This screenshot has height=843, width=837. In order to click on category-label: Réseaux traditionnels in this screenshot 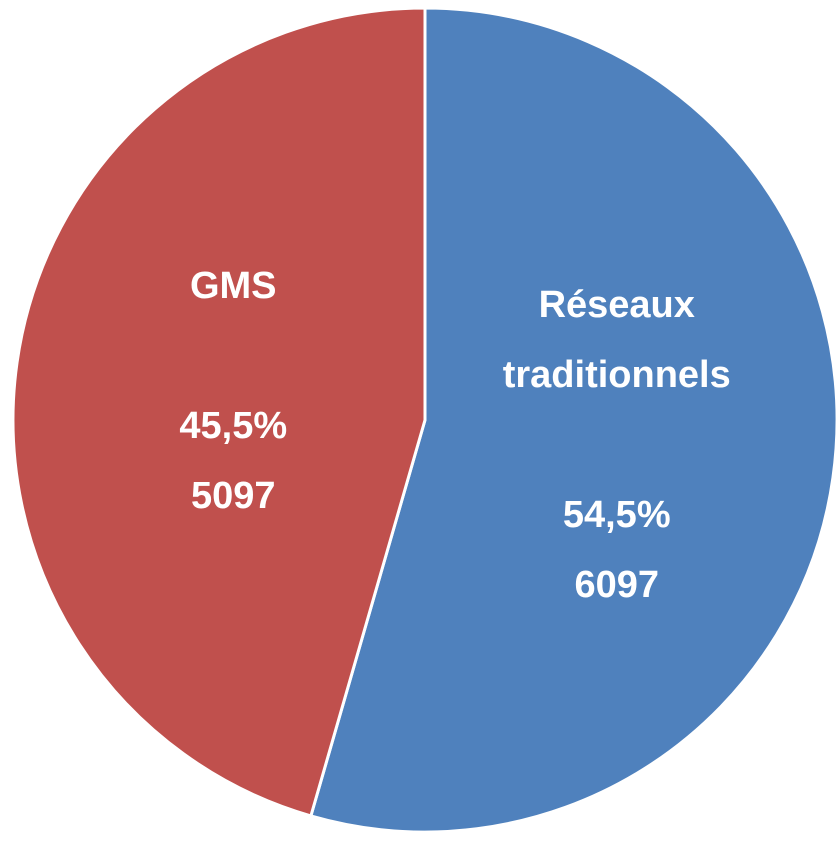, I will do `click(617, 340)`.